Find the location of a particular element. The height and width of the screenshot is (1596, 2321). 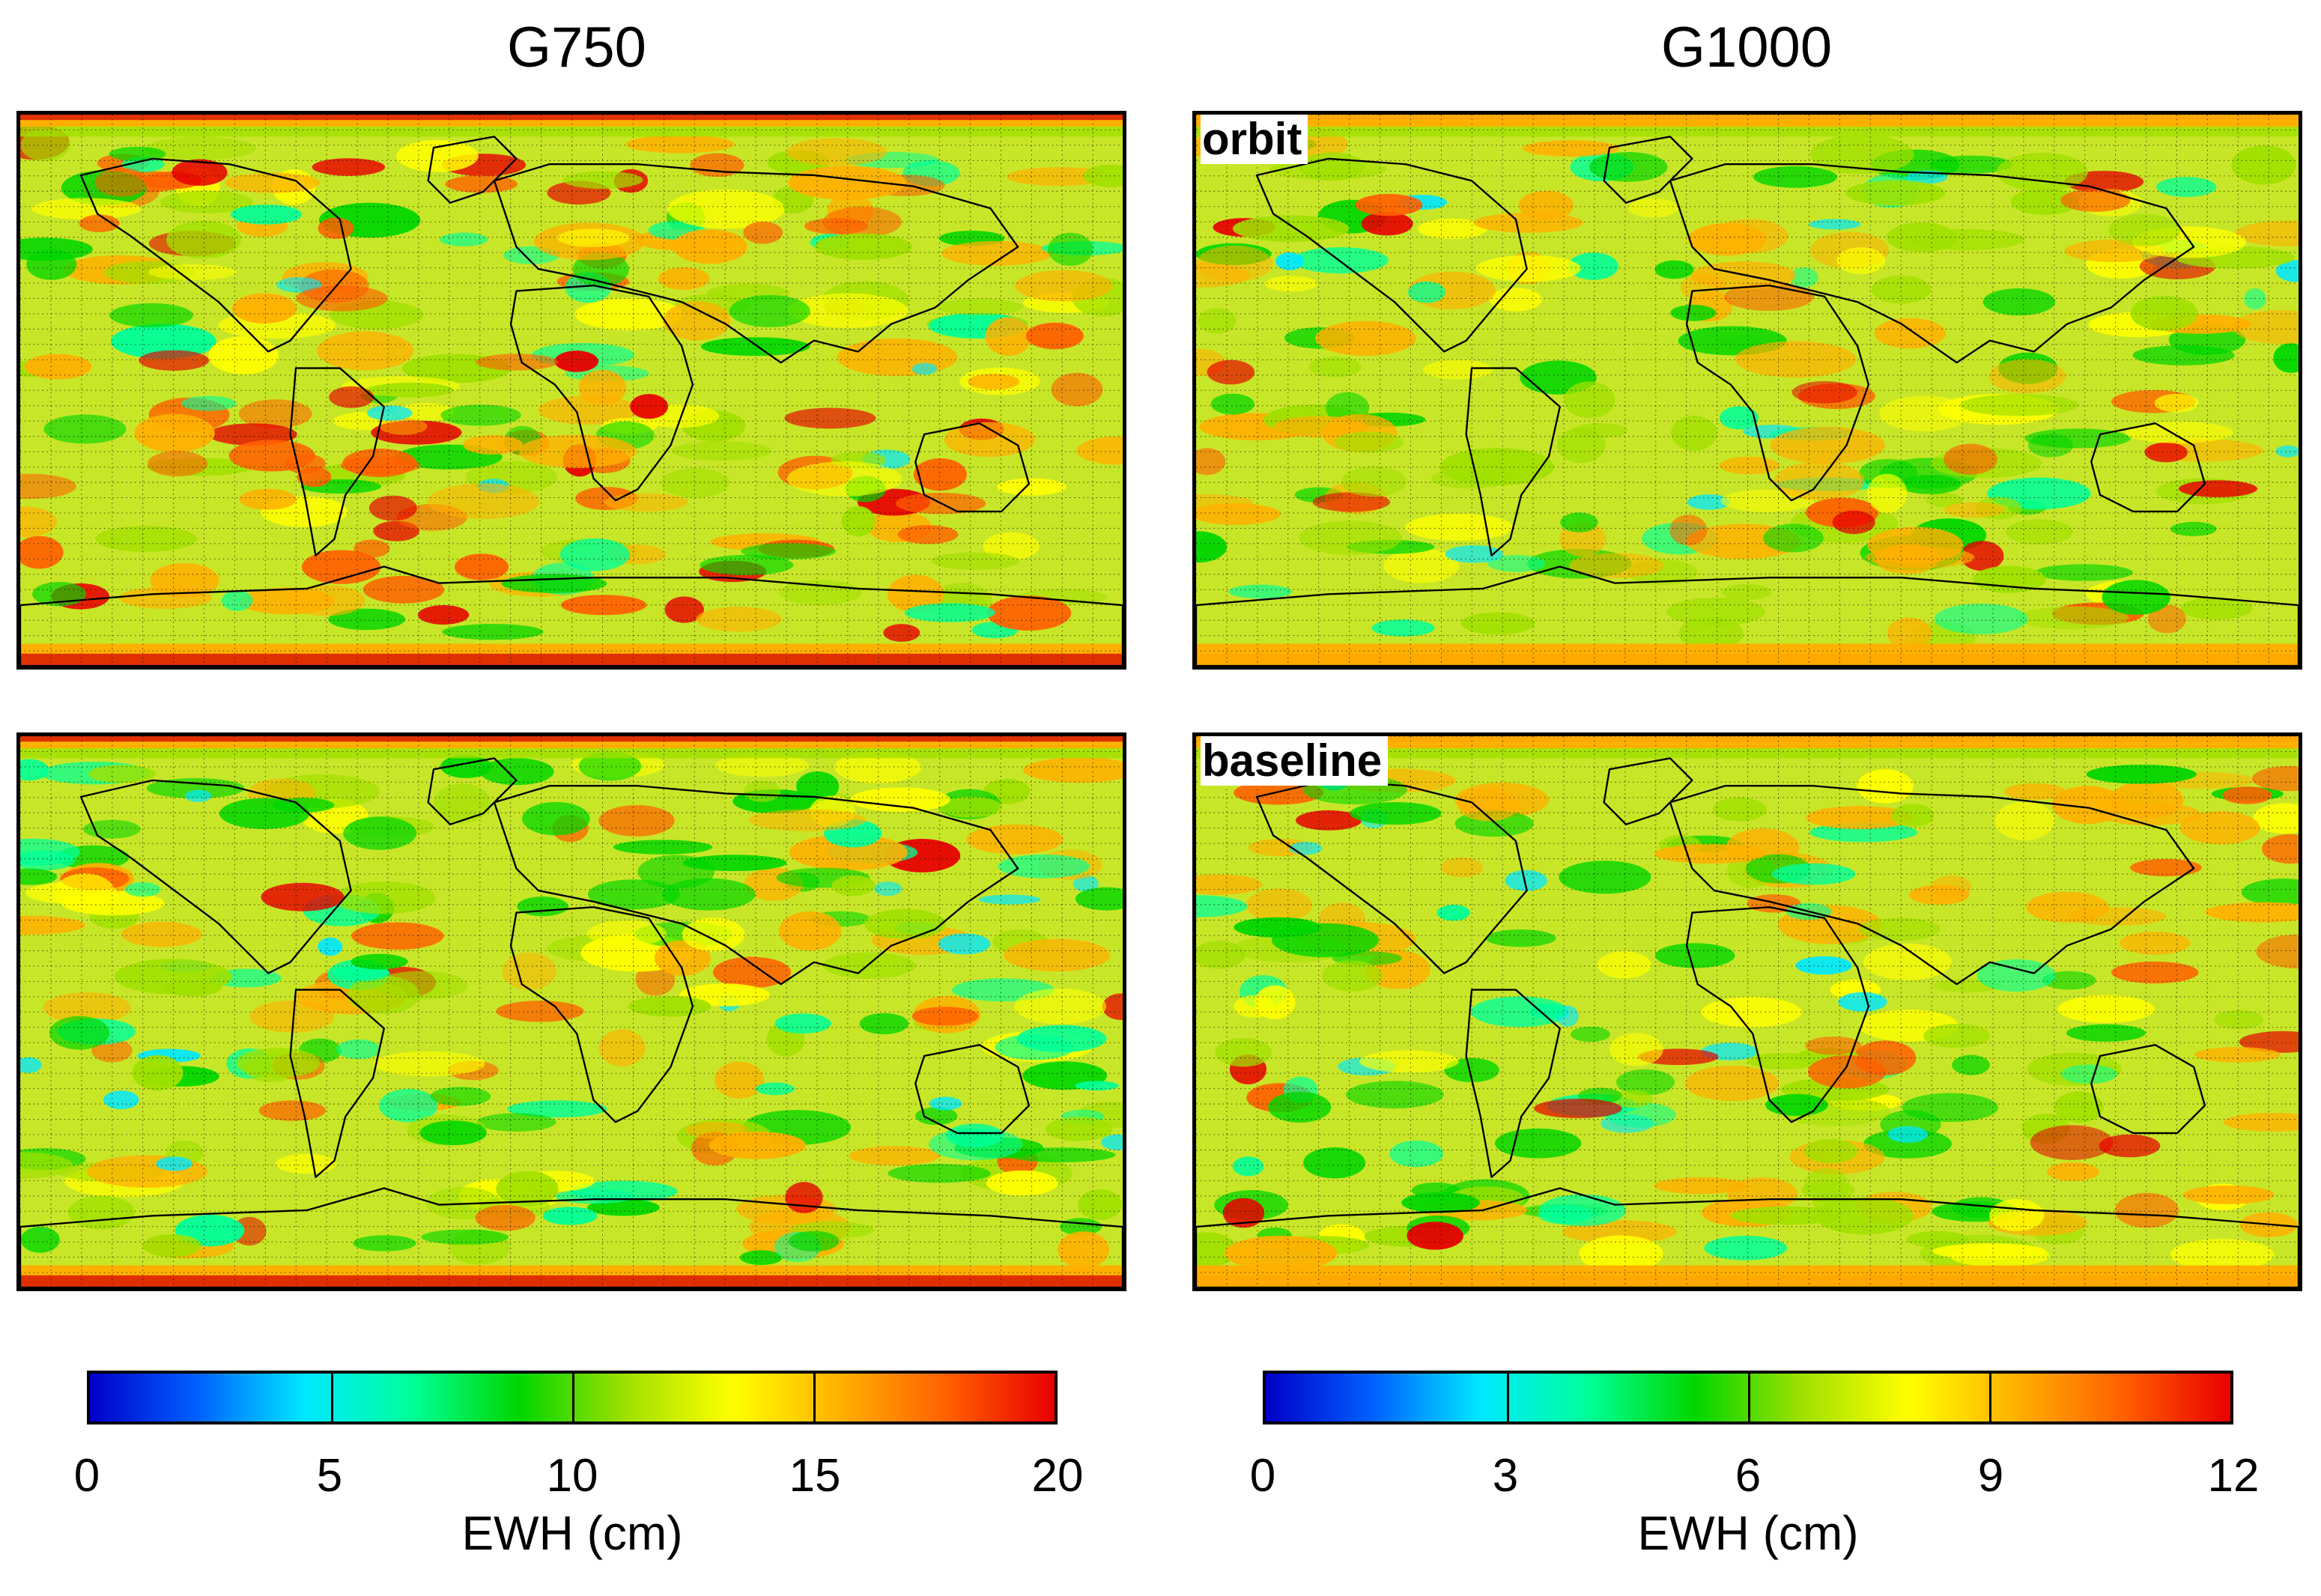

colorbar-g750-tick: 5 is located at coordinates (329, 1476).